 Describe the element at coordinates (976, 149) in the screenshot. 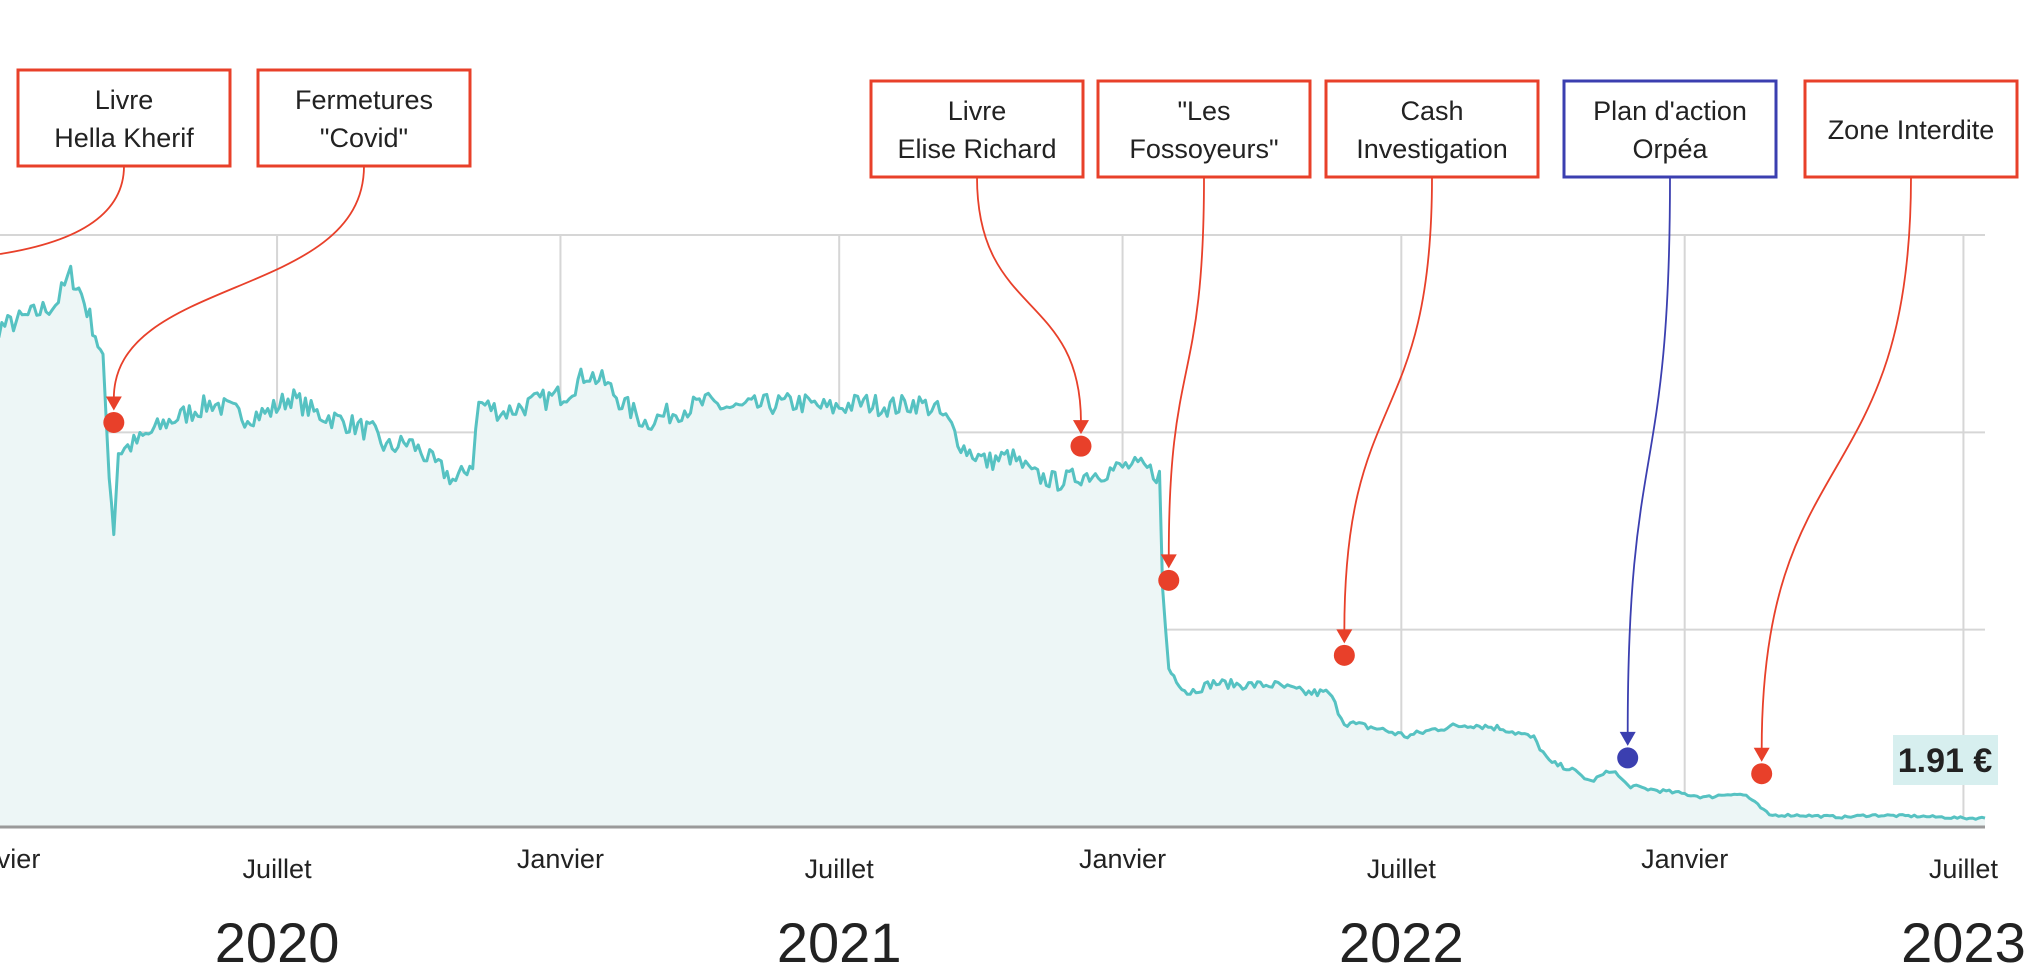

I see `annotation-label: Elise Richard` at that location.